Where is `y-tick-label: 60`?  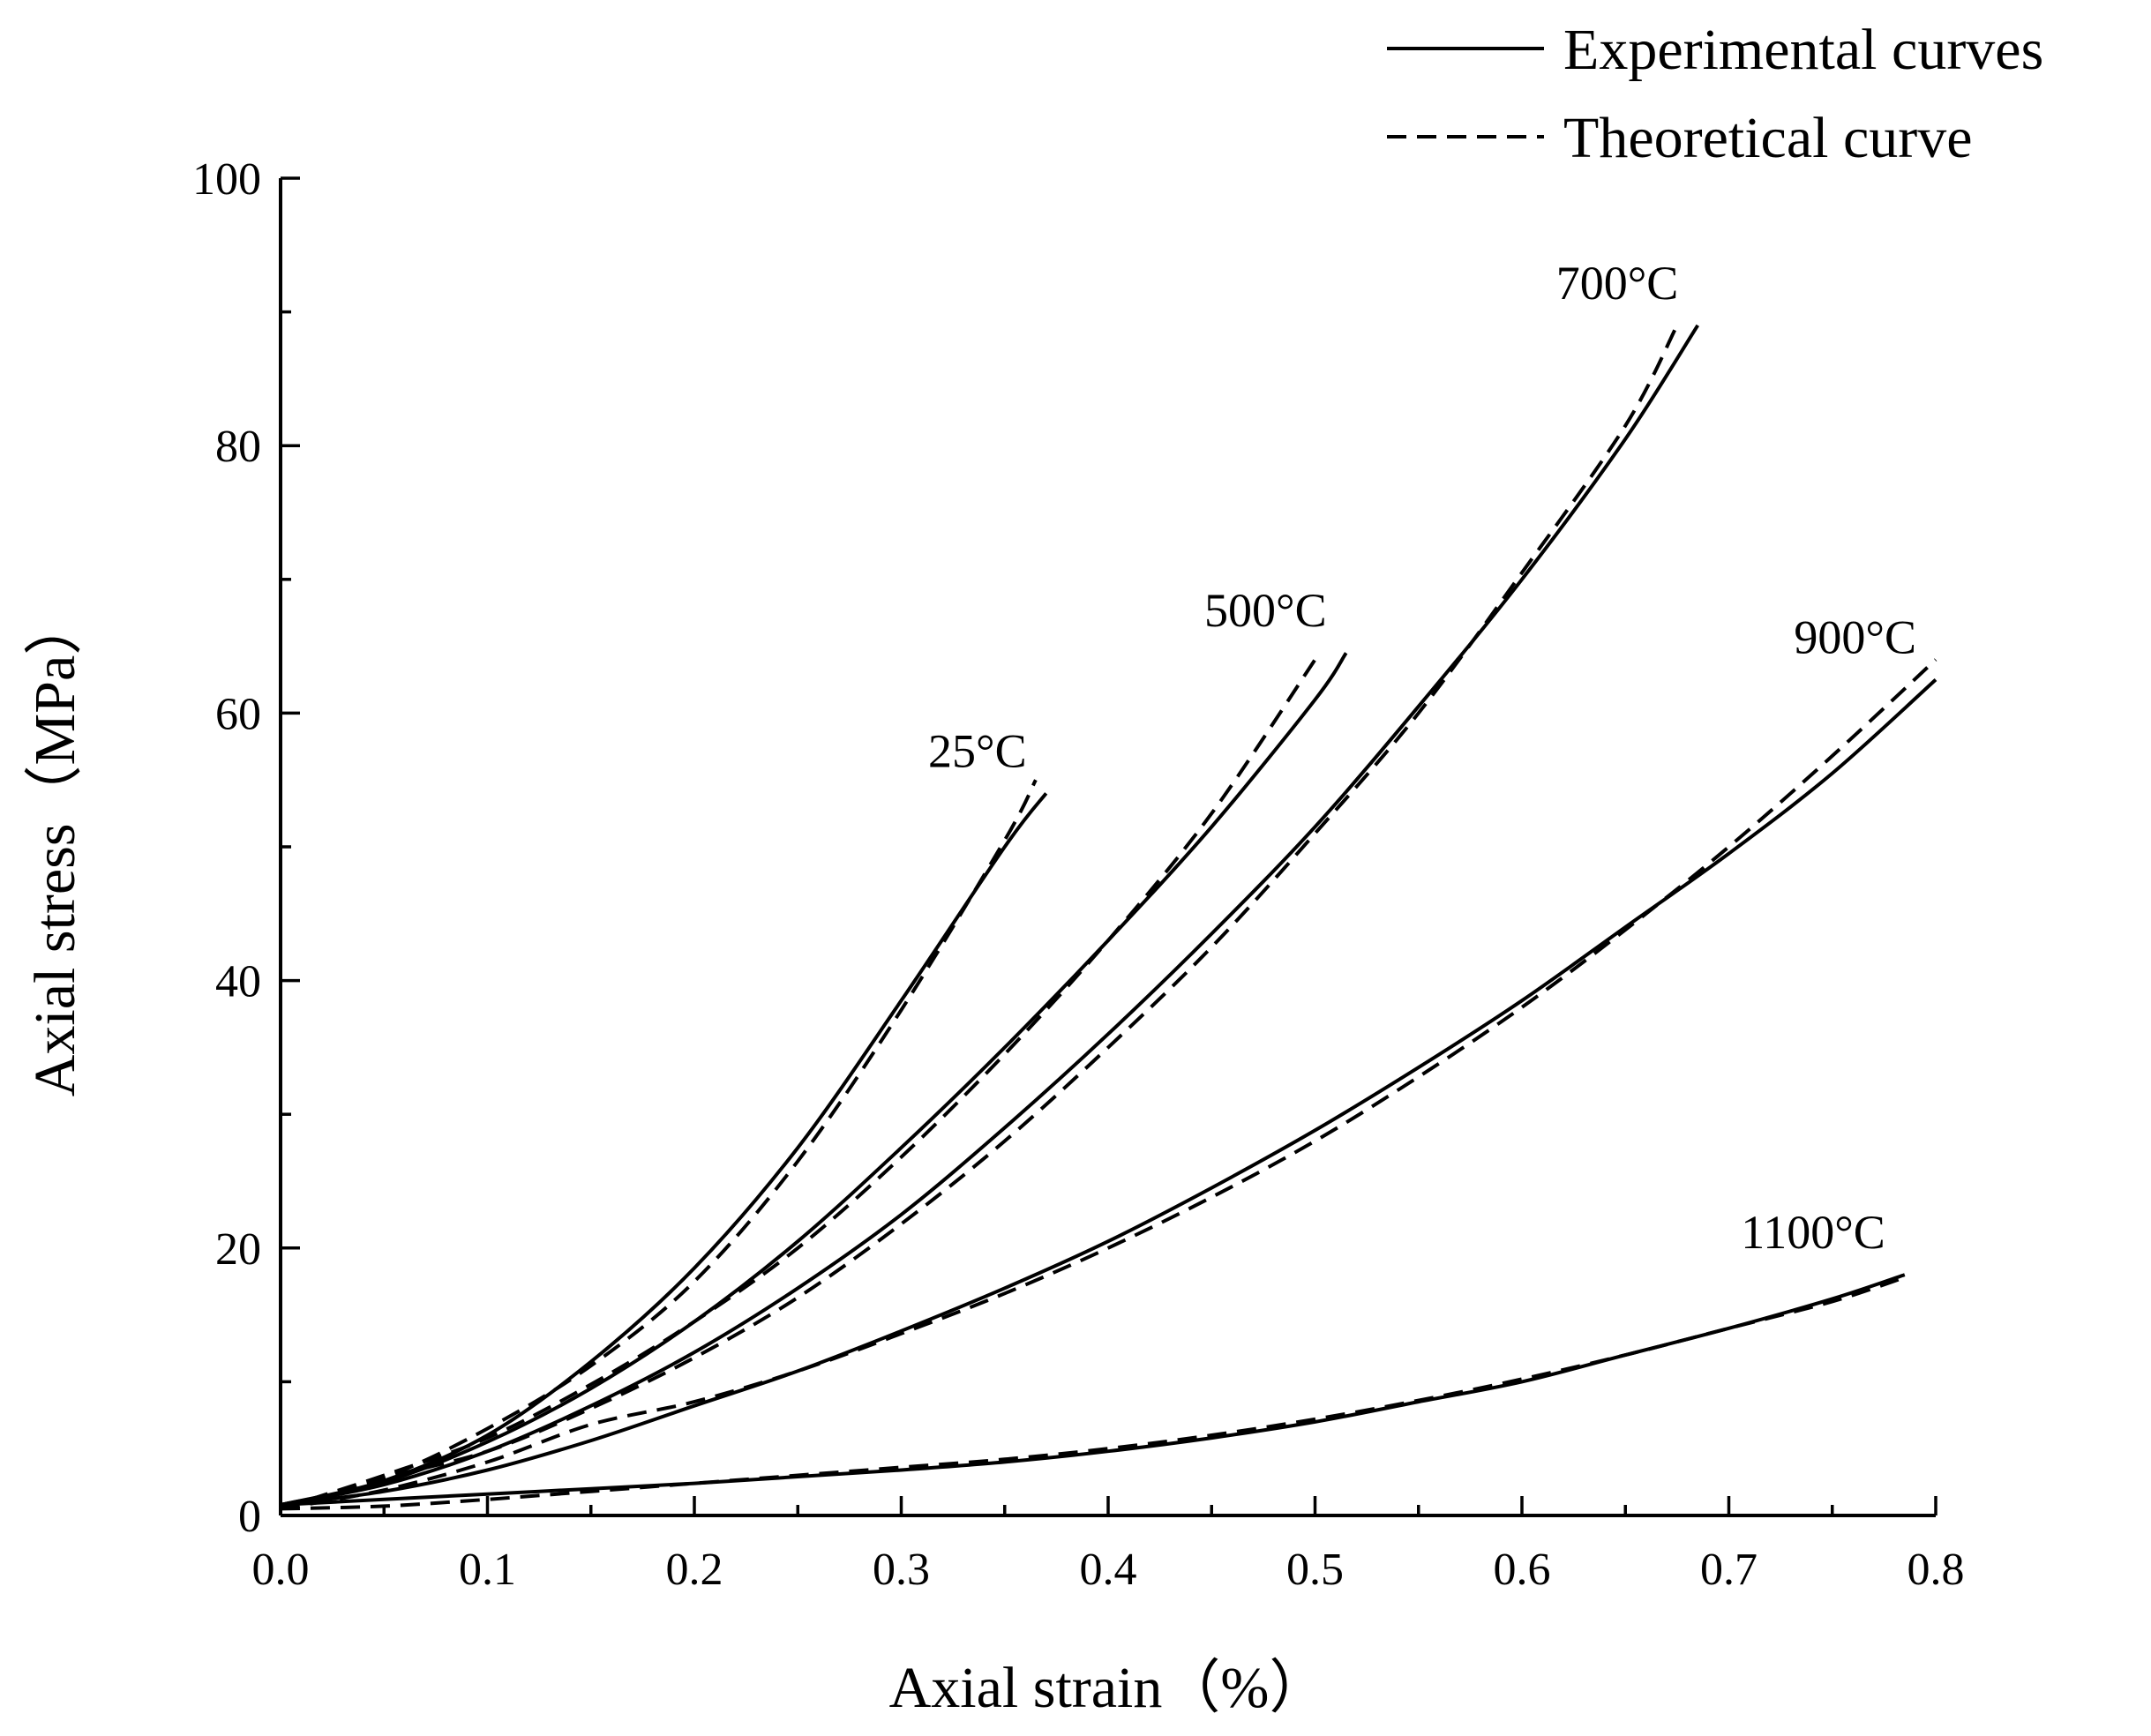 y-tick-label: 60 is located at coordinates (238, 714).